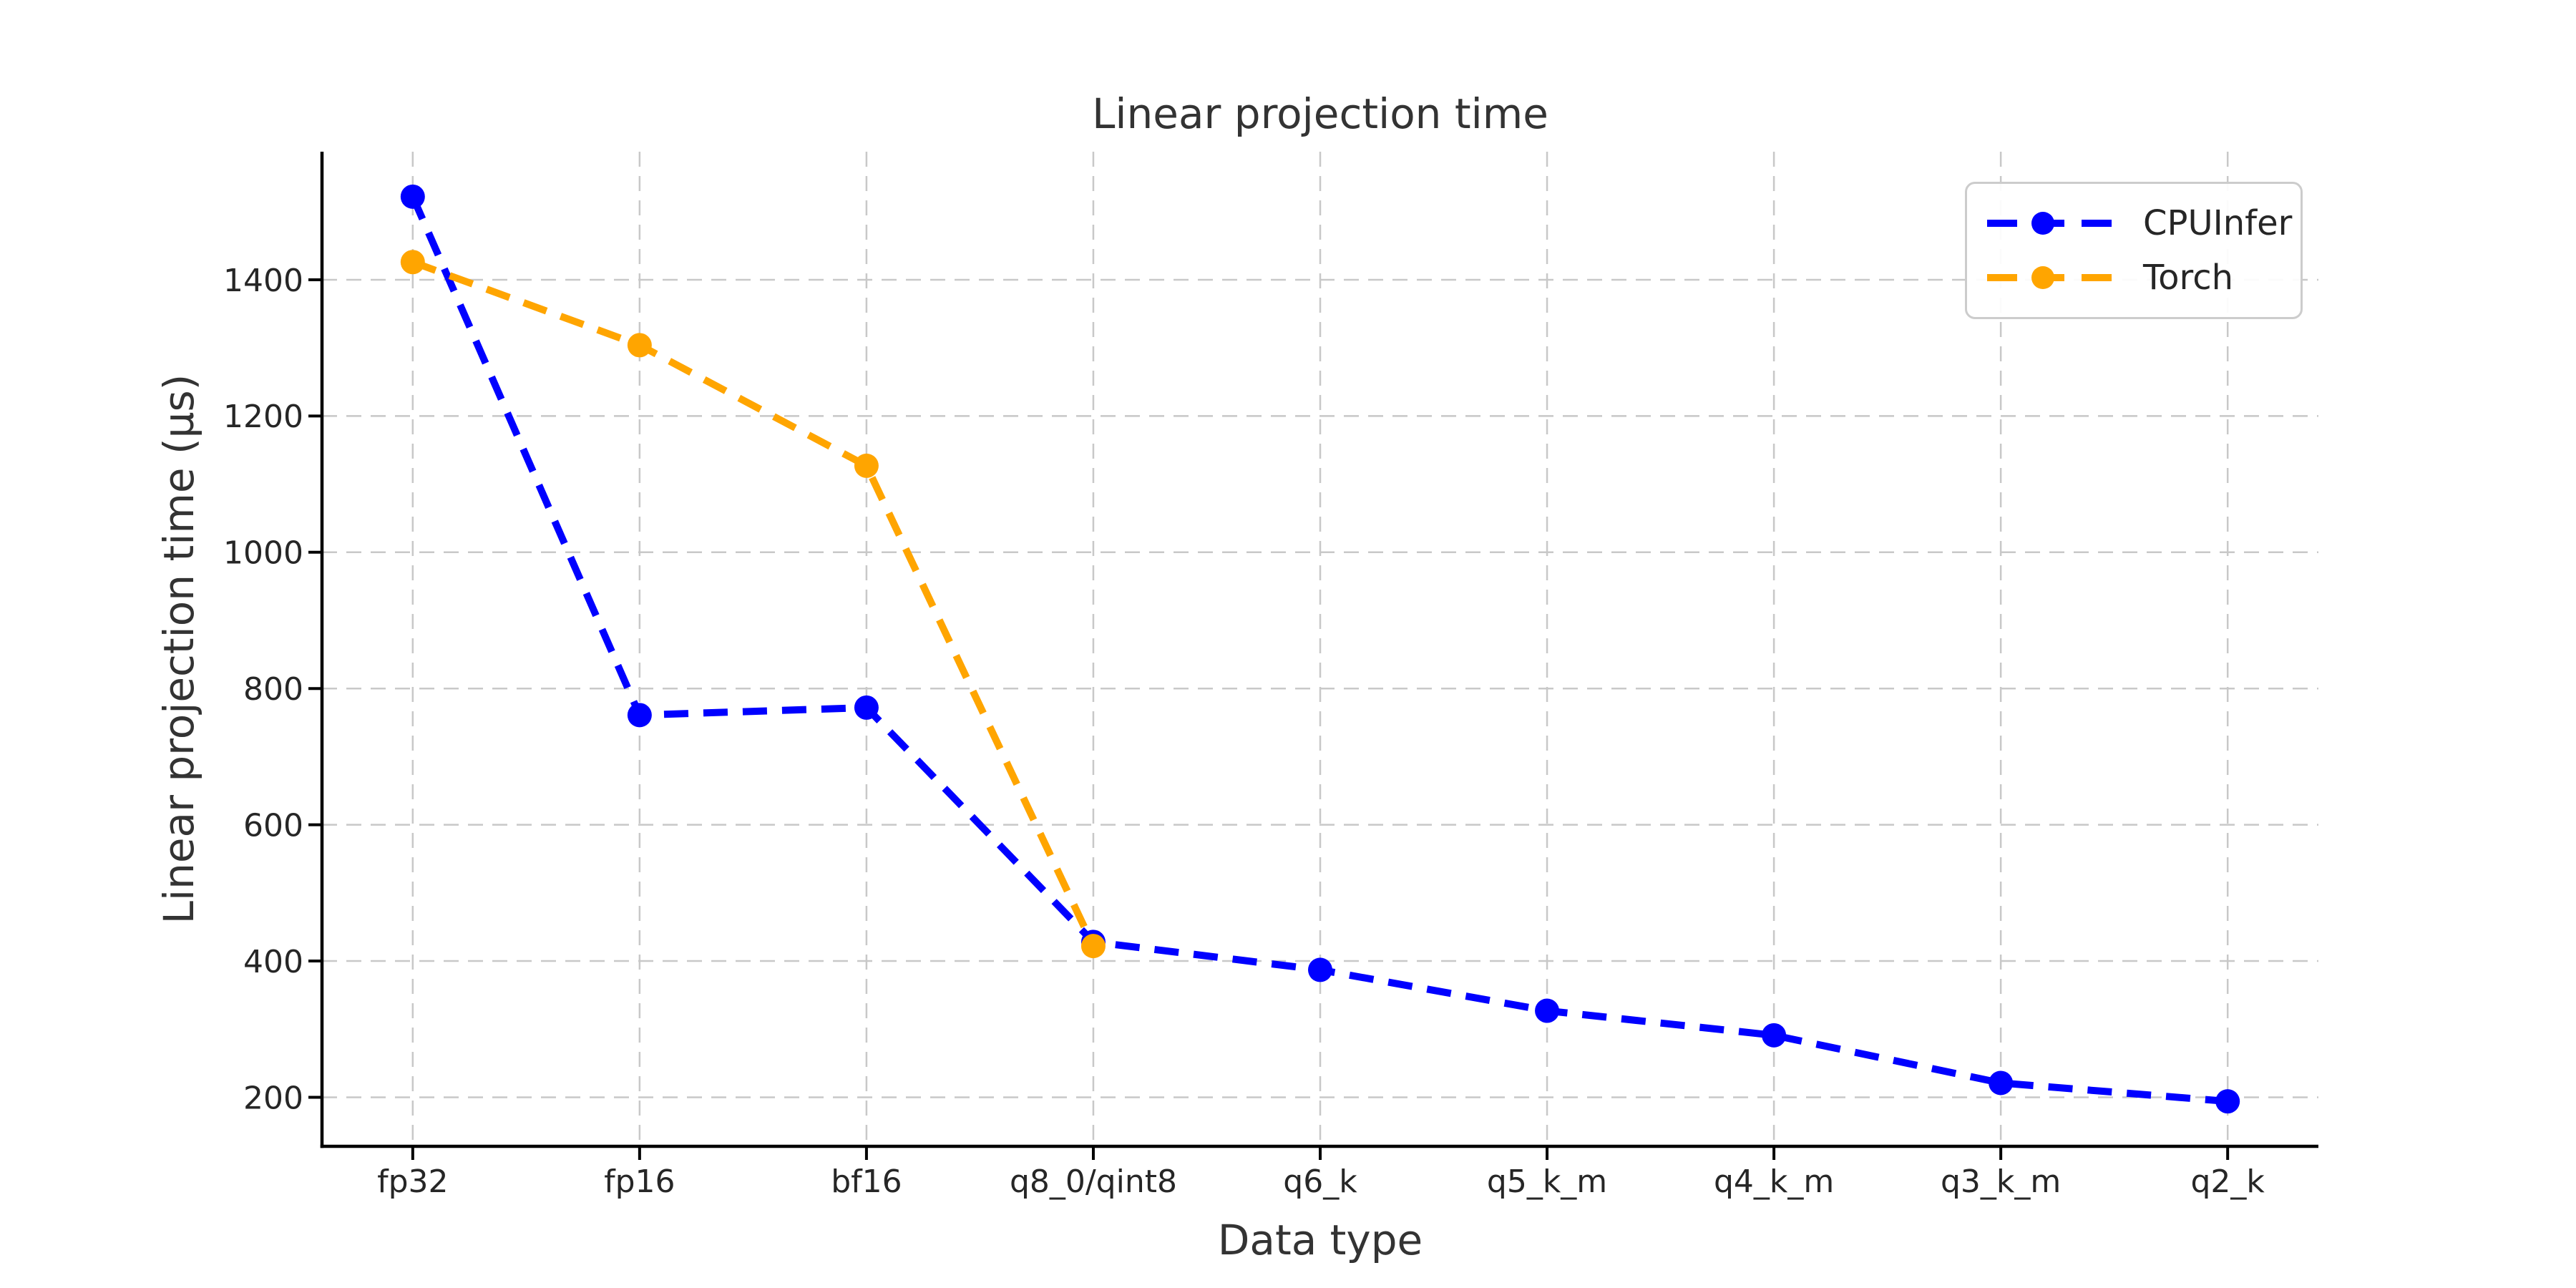 The width and height of the screenshot is (2576, 1288). What do you see at coordinates (1775, 1035) in the screenshot?
I see `data-point-cpuinfer-q4-k-m` at bounding box center [1775, 1035].